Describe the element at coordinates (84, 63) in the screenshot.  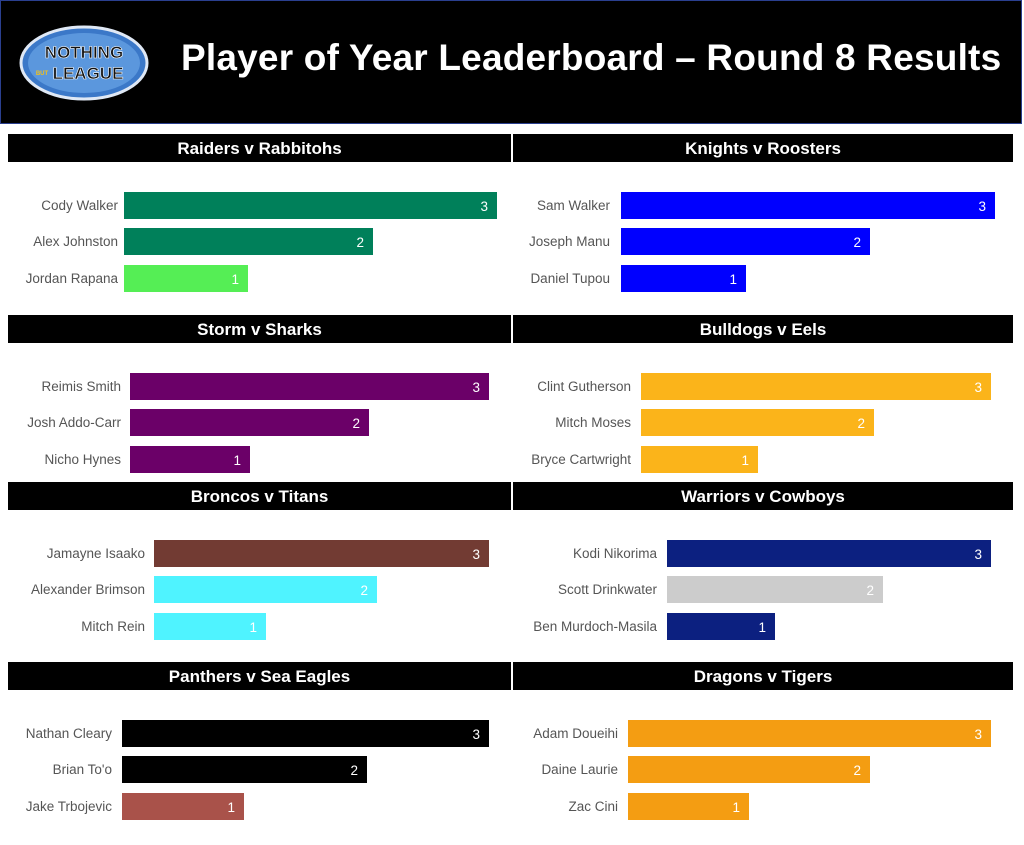
I see `nothing-but-league-logo: NOTHING BUT LEAGUE` at that location.